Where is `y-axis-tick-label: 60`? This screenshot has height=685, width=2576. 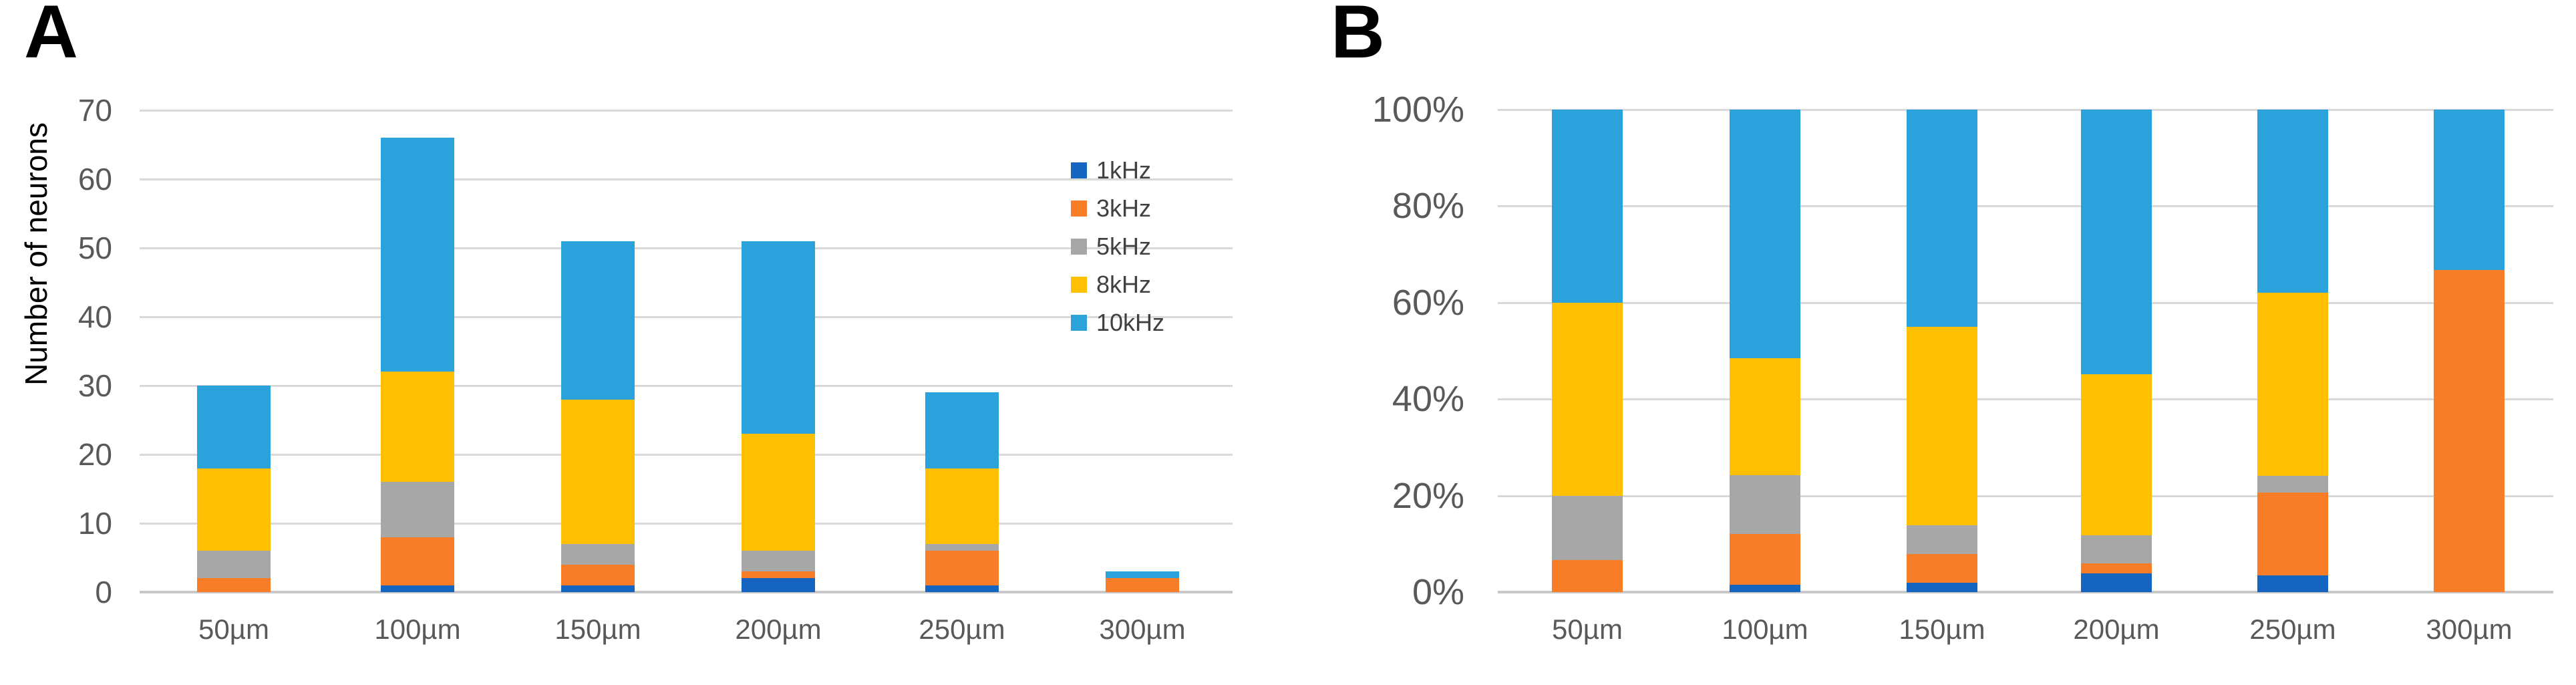 y-axis-tick-label: 60 is located at coordinates (94, 179).